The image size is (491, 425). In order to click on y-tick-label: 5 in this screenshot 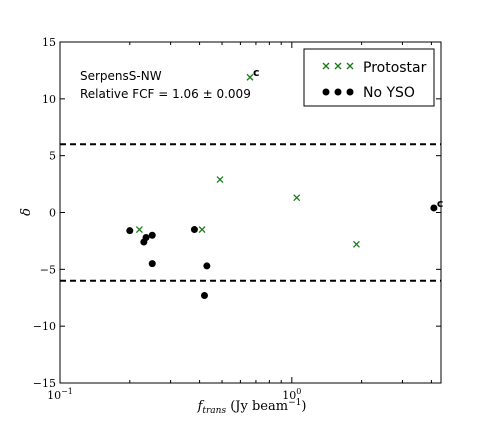, I will do `click(52, 156)`.